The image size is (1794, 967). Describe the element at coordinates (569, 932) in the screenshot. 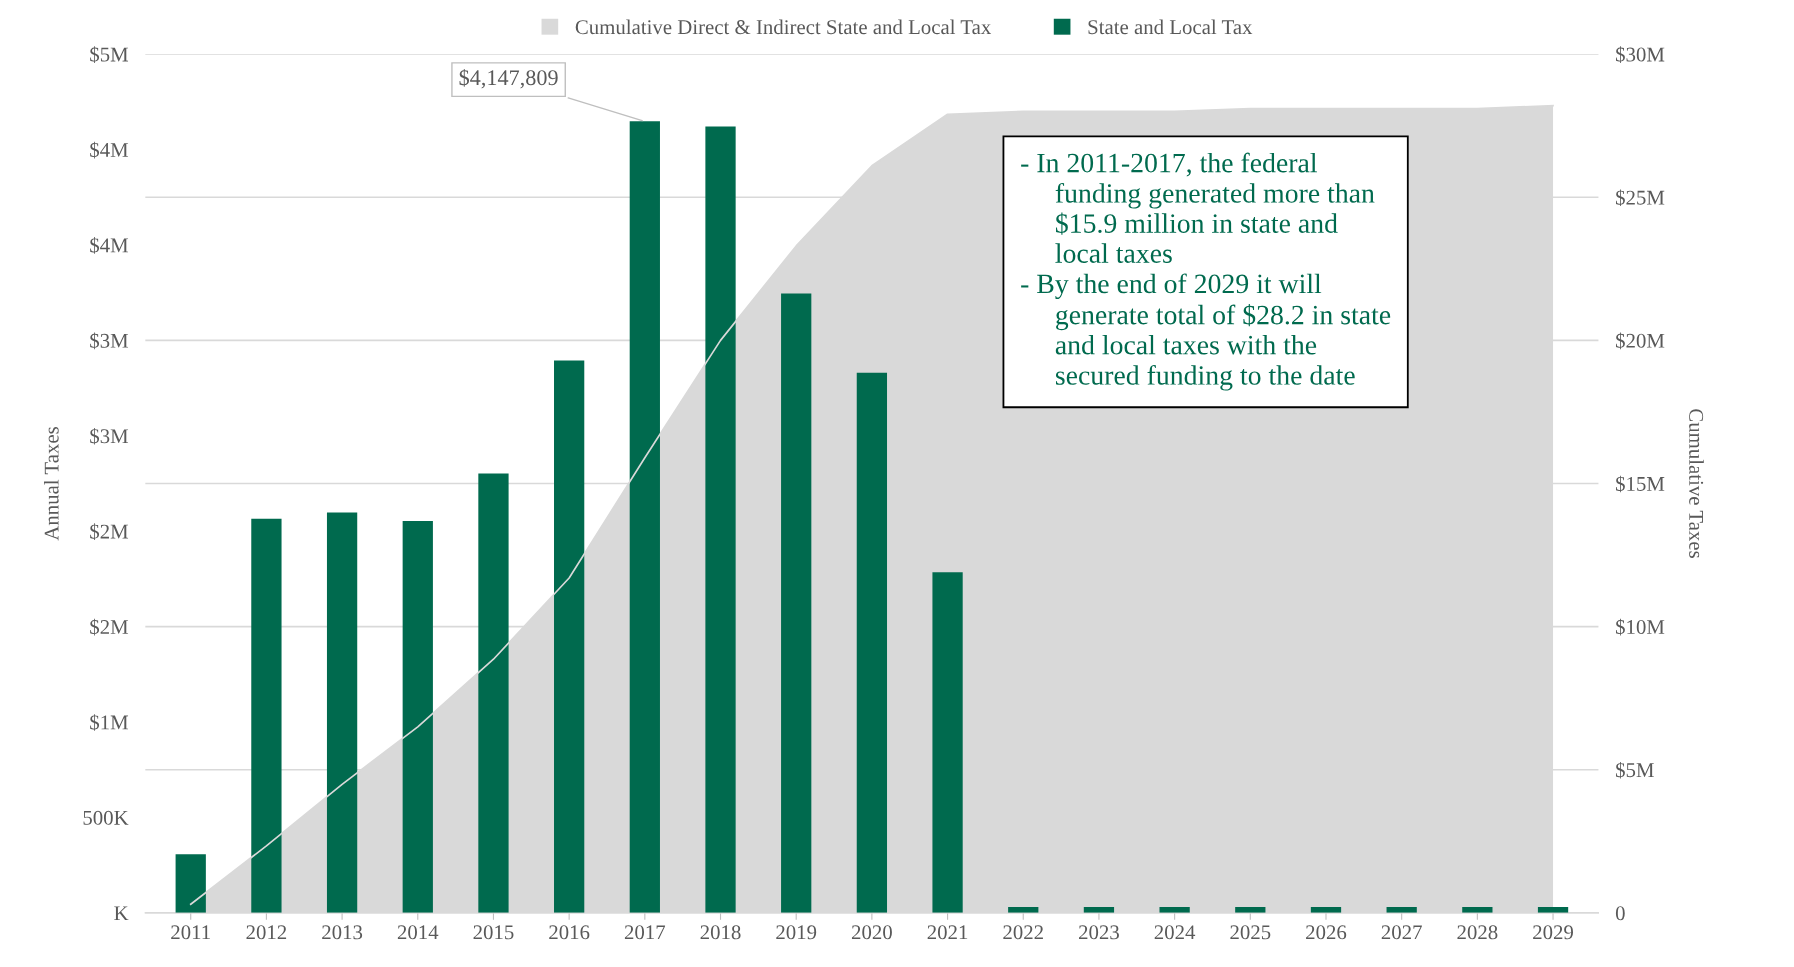

I see `x-tick-label: 2016` at that location.